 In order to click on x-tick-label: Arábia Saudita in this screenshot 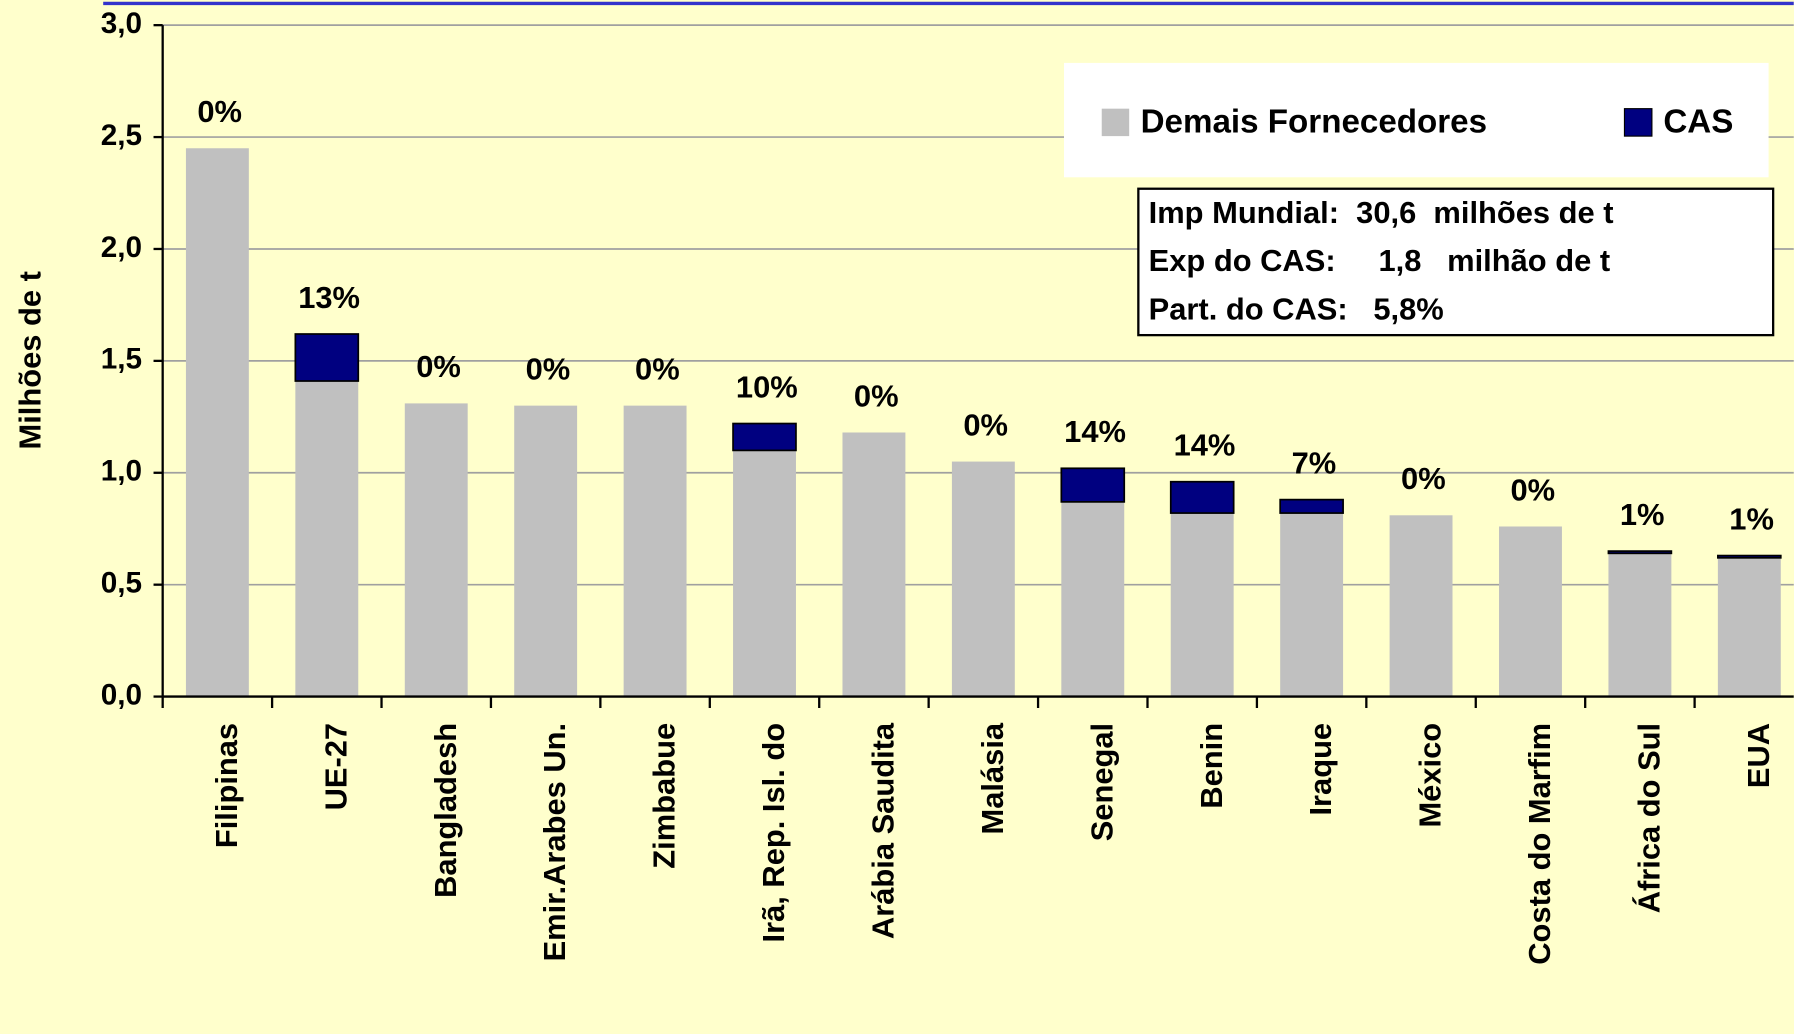, I will do `click(883, 830)`.